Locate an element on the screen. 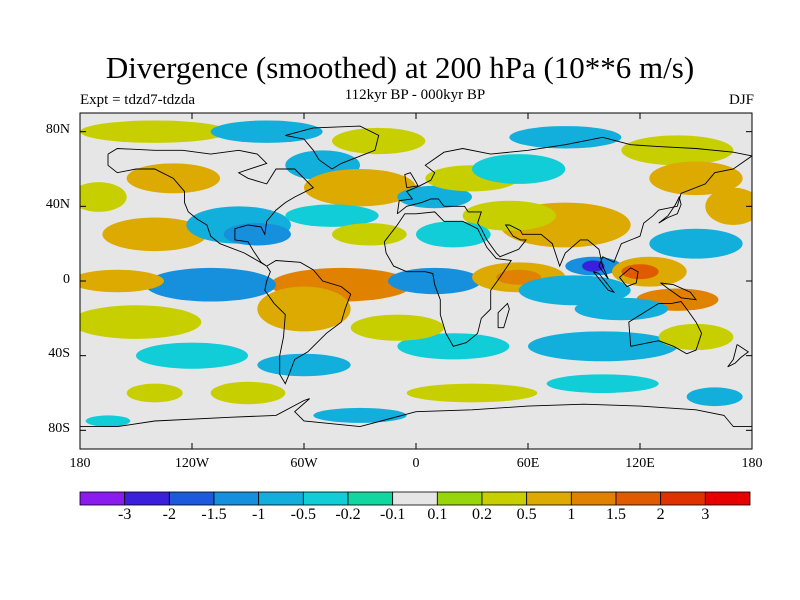  coastline-africa is located at coordinates (447, 279).